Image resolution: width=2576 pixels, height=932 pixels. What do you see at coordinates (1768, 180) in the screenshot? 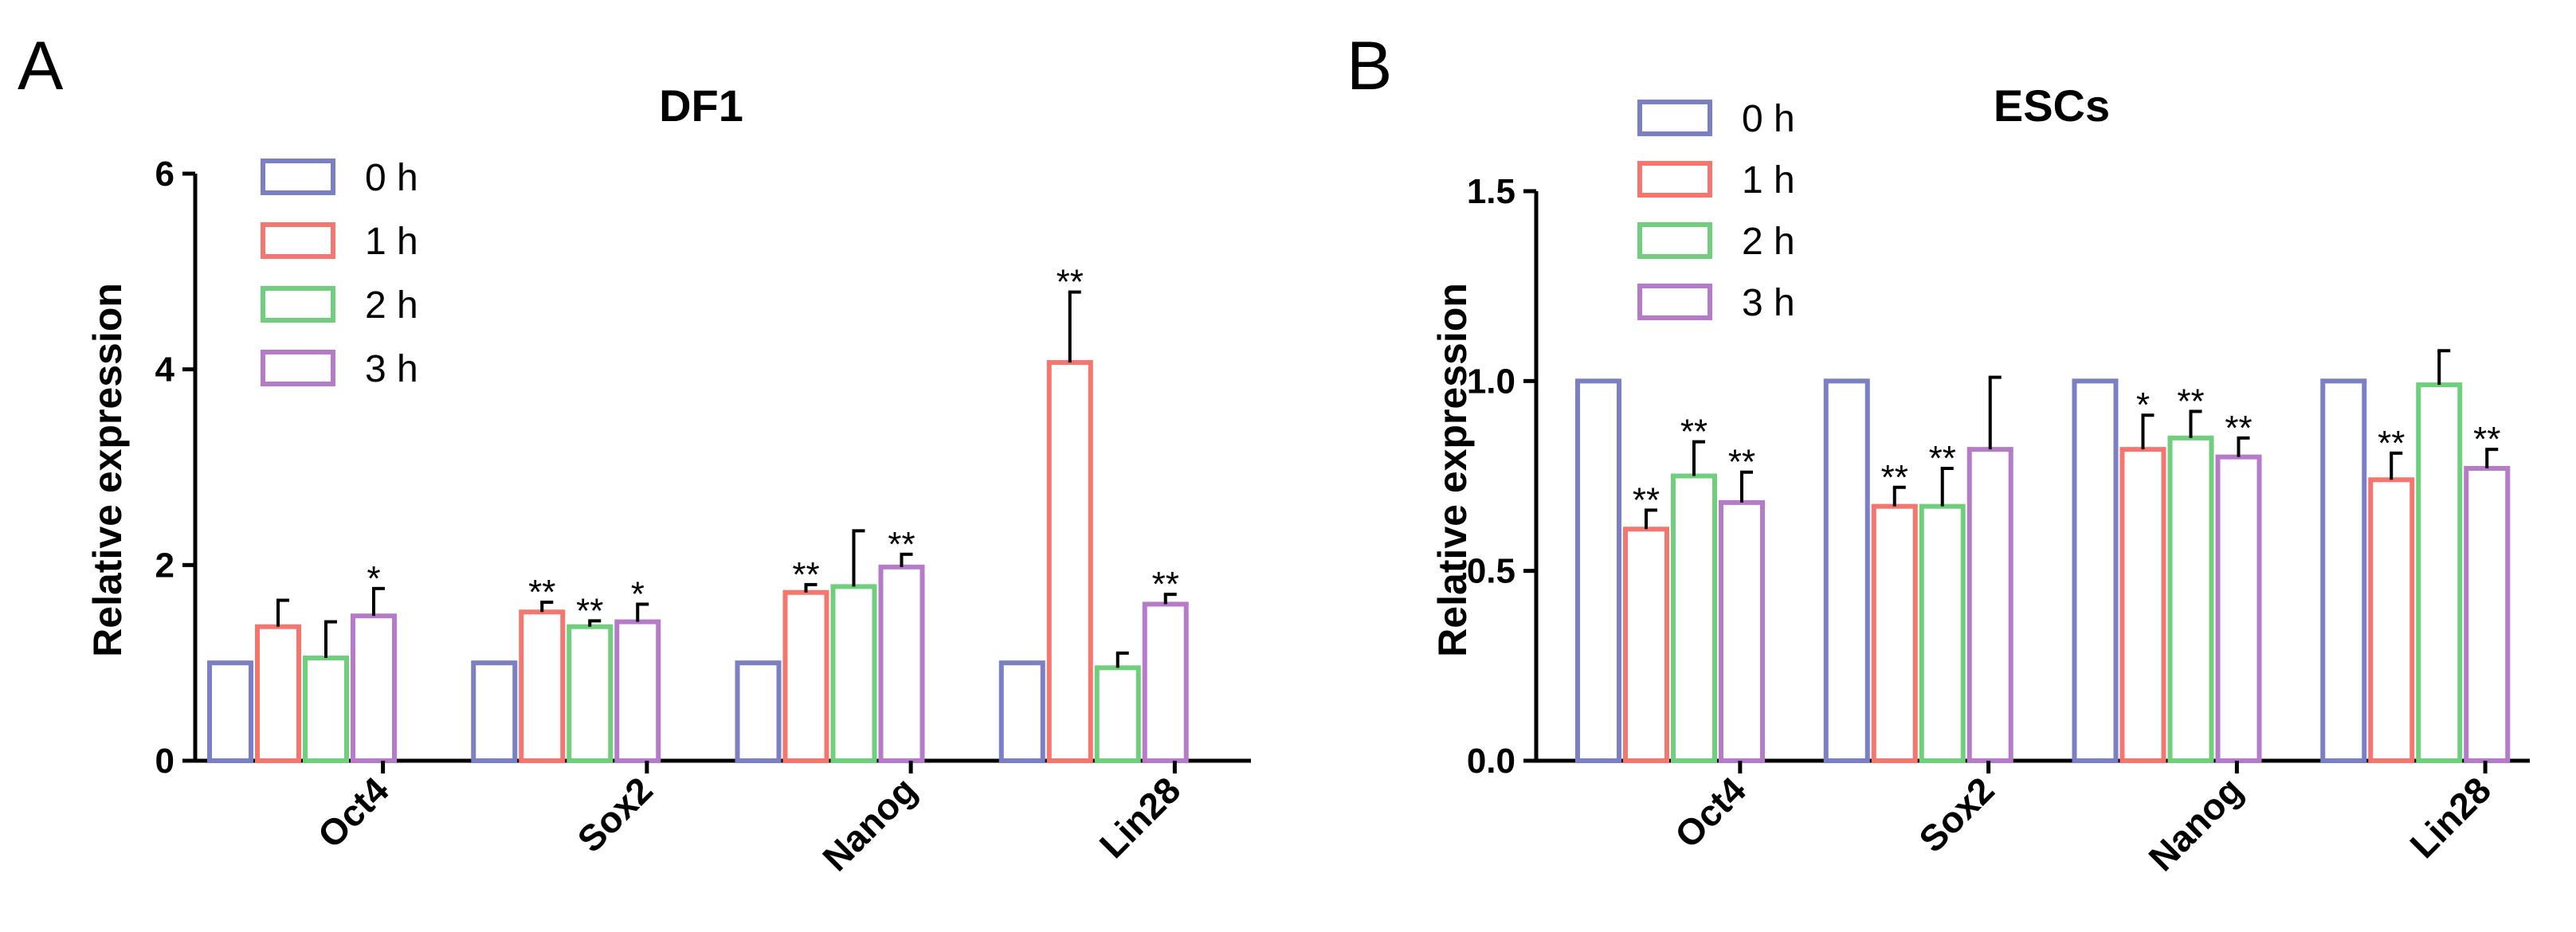
I see `chart-b-legend-label: 1 h` at bounding box center [1768, 180].